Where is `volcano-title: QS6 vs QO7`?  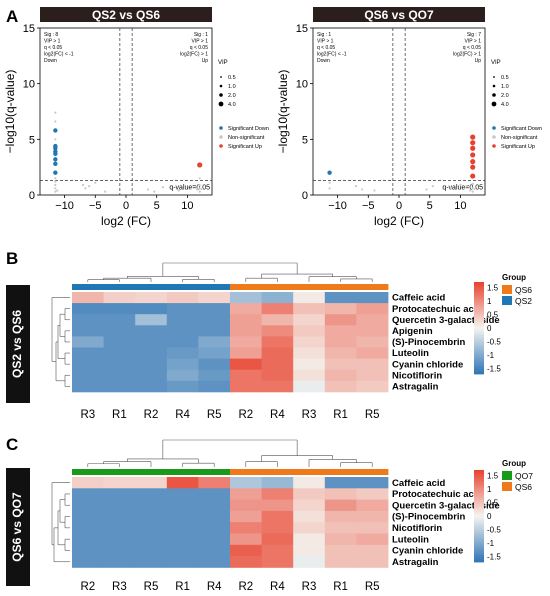 volcano-title: QS6 vs QO7 is located at coordinates (399, 15).